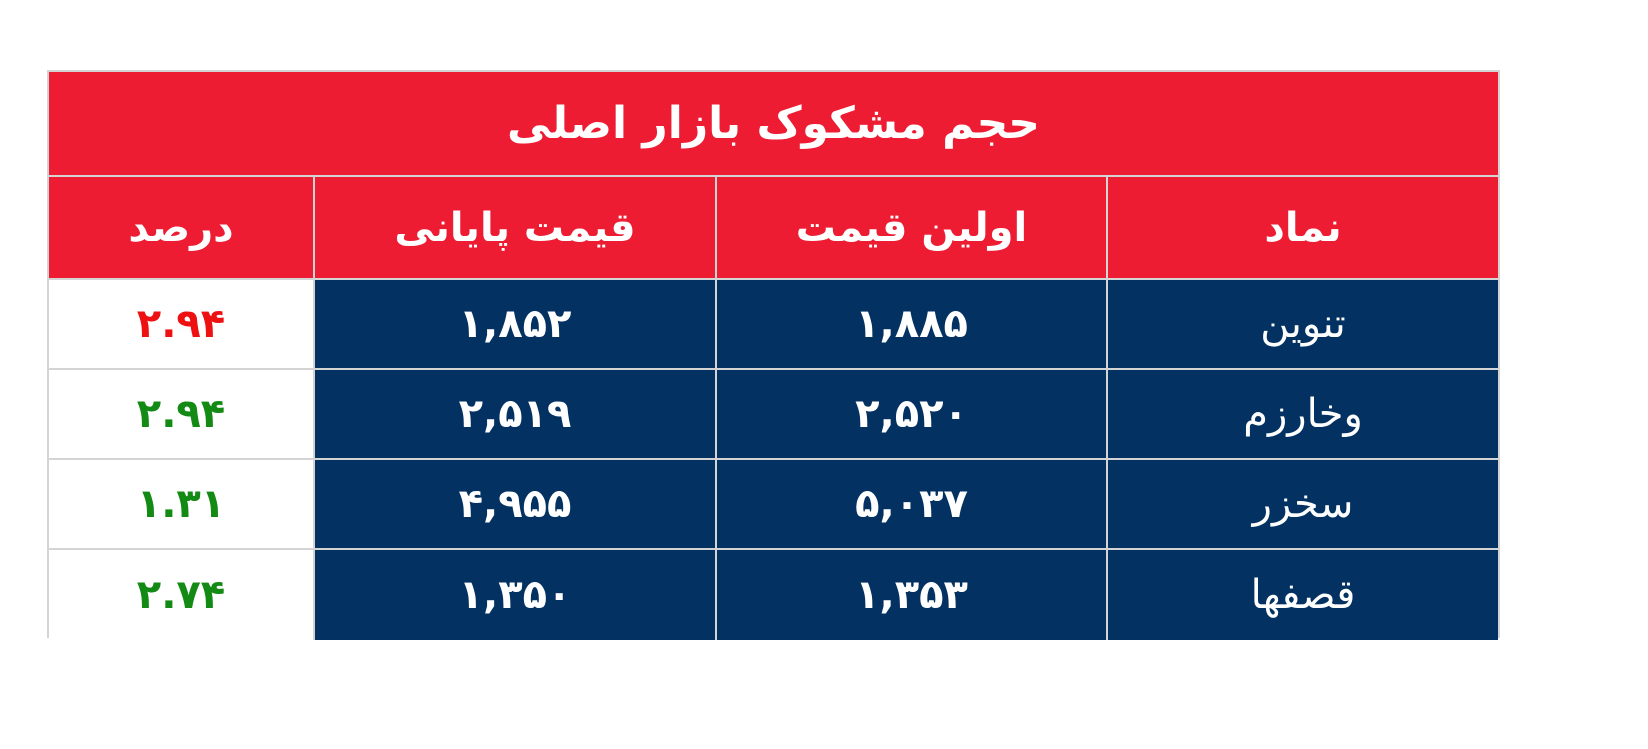 The width and height of the screenshot is (1648, 749). Describe the element at coordinates (1302, 414) in the screenshot. I see `symbol-cell: وخارزم` at that location.